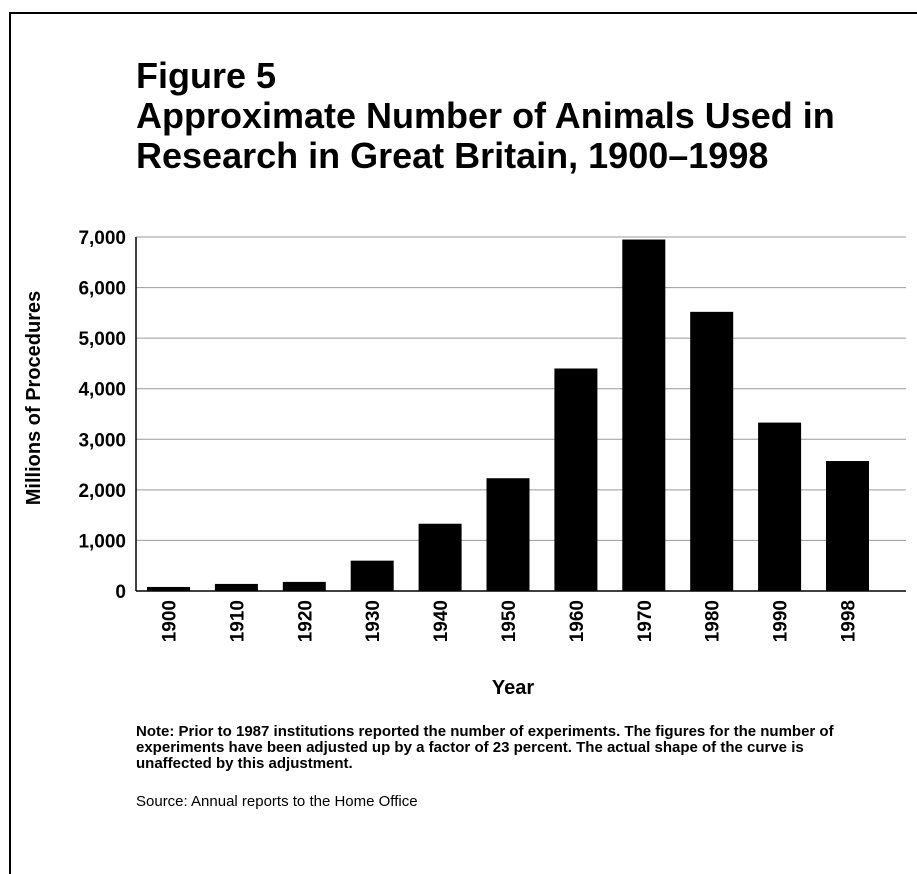  Describe the element at coordinates (645, 621) in the screenshot. I see `x-tick-label: 1970` at that location.